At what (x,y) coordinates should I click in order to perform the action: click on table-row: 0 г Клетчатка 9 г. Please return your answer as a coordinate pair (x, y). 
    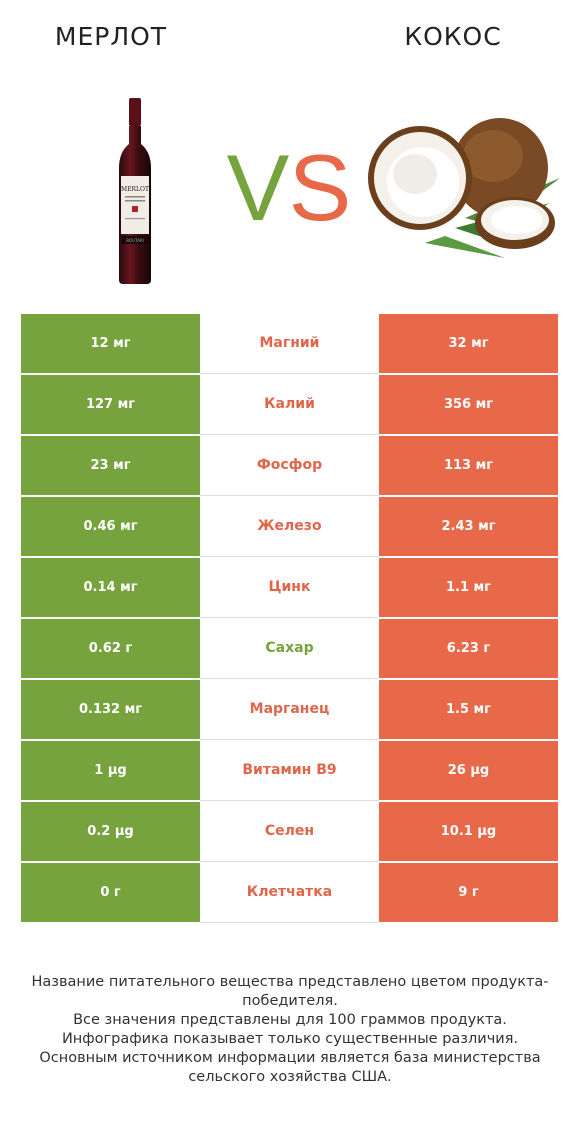
    Looking at the image, I should click on (289, 893).